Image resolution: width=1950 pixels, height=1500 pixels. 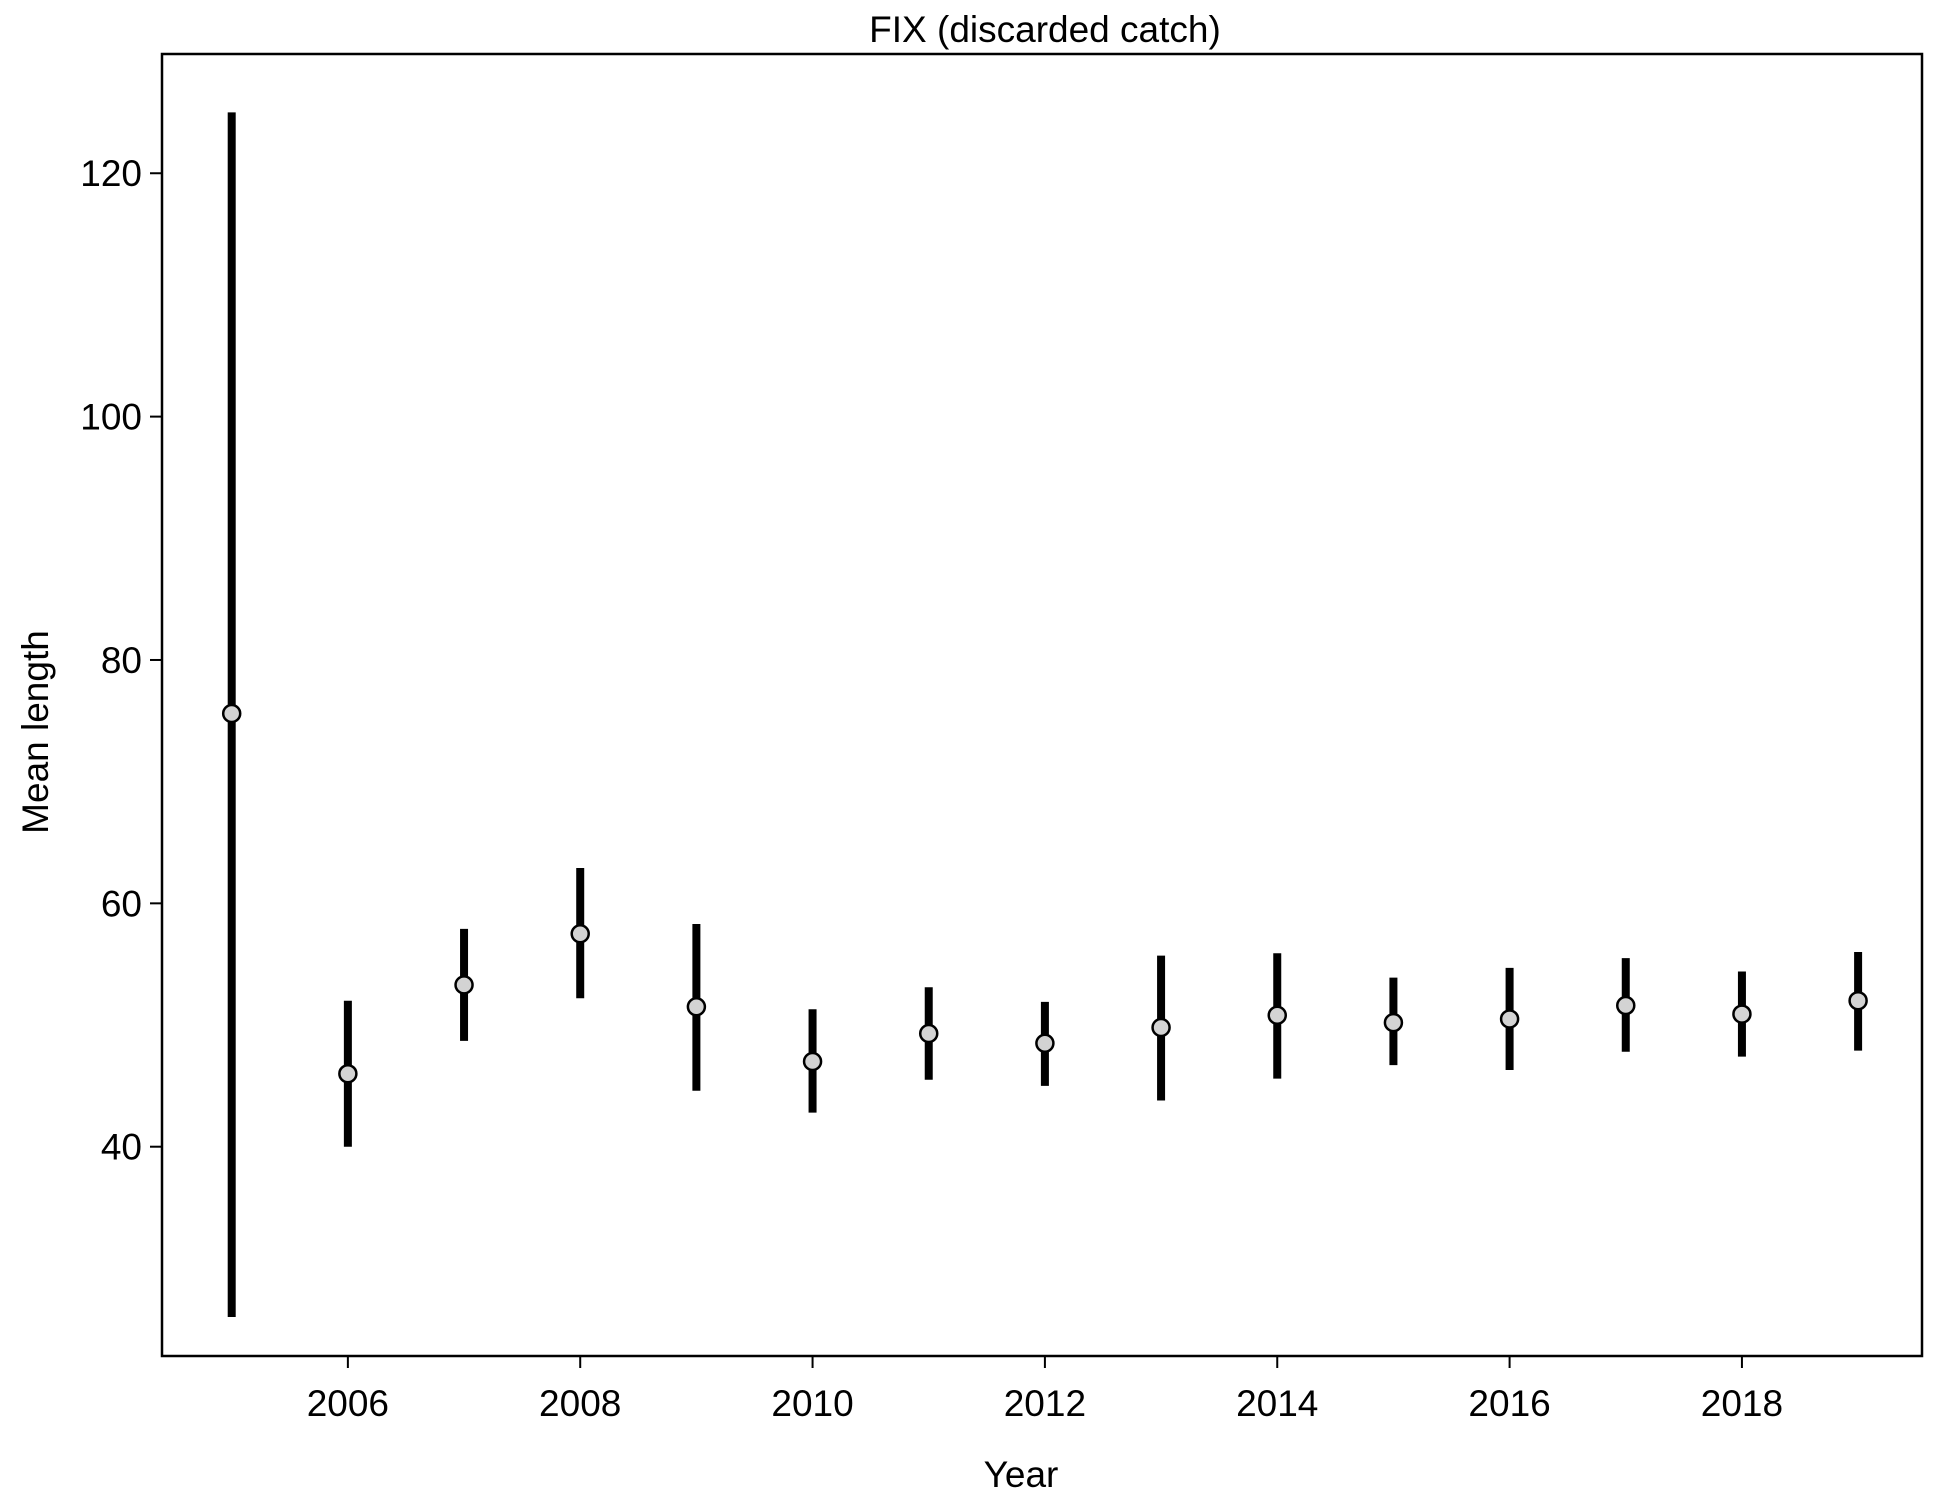 I want to click on x-axis: 2006 2008 2010 2012 2014 2016 2018, so click(x=1045, y=1390).